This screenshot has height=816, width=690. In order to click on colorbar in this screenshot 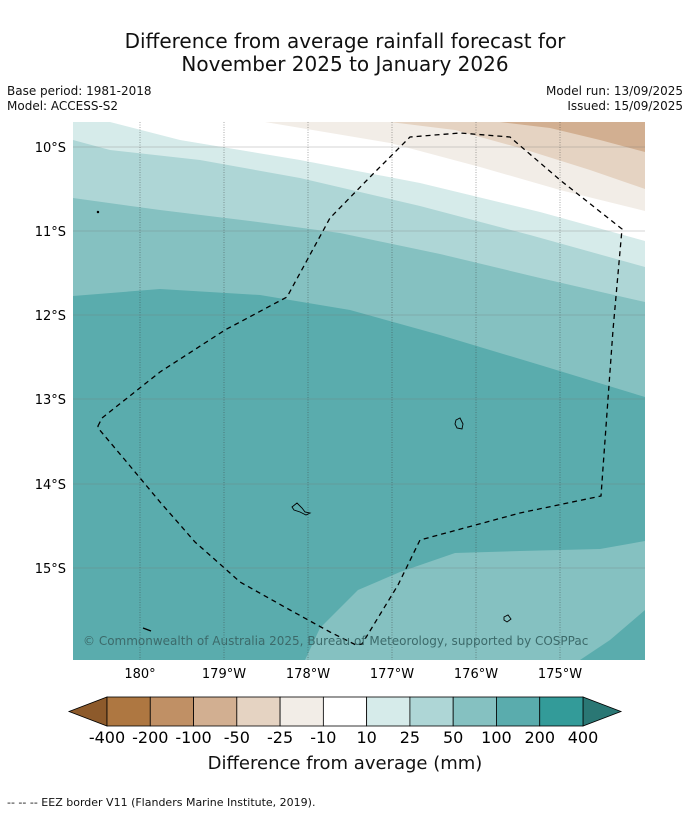, I will do `click(345, 711)`.